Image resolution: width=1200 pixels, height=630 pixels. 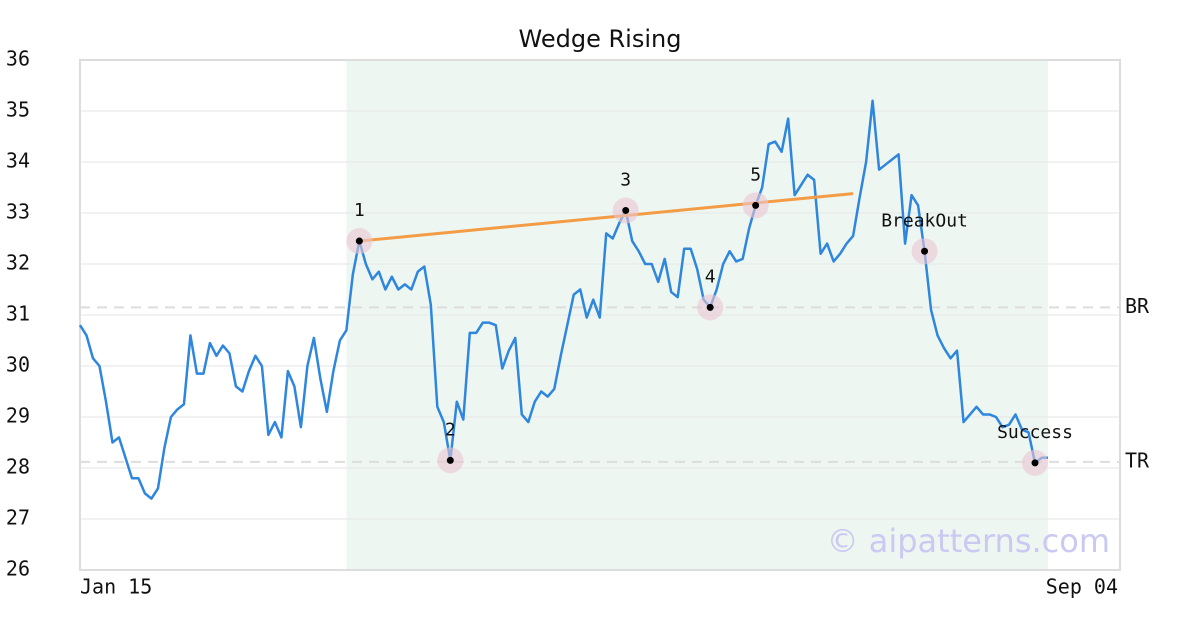 What do you see at coordinates (755, 174) in the screenshot?
I see `marker-label: 5` at bounding box center [755, 174].